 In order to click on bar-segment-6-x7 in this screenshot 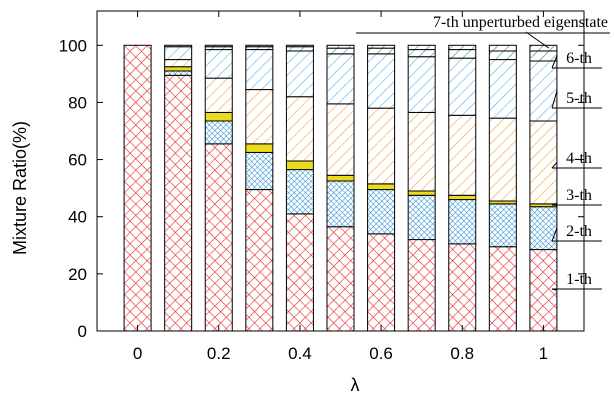, I will do `click(421, 53)`.